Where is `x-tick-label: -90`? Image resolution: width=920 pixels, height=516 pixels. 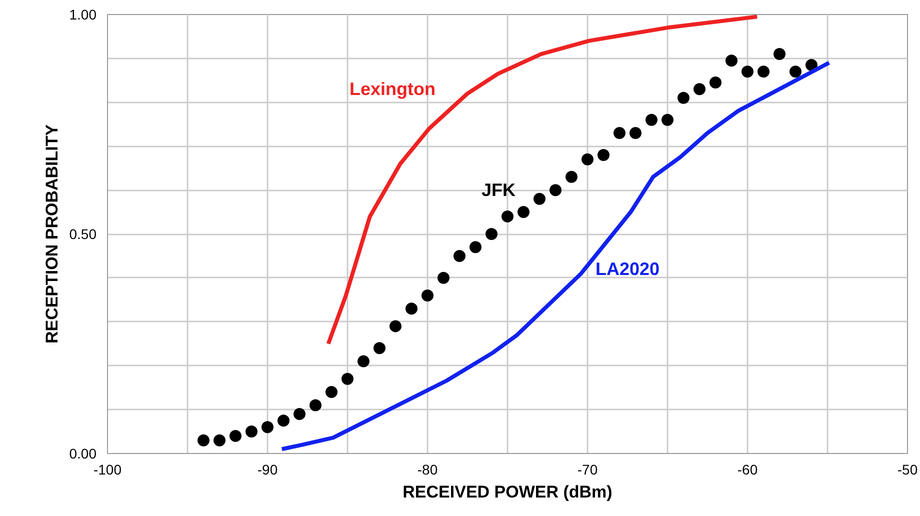
x-tick-label: -90 is located at coordinates (267, 470).